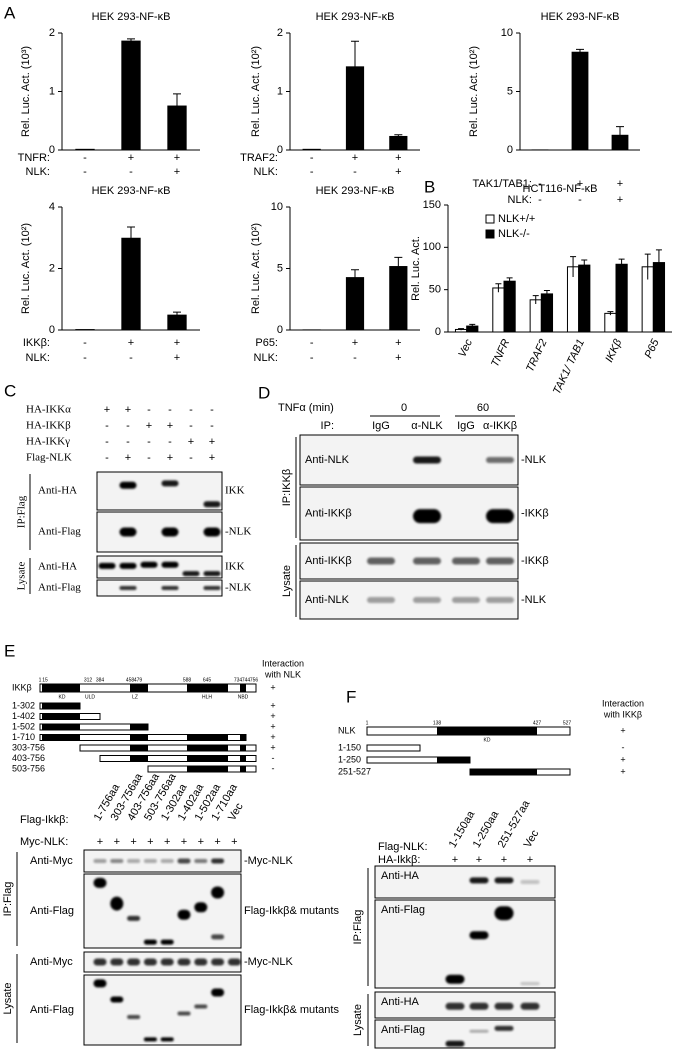  Describe the element at coordinates (48, 426) in the screenshot. I see `row-label: HA-IKKβ` at that location.